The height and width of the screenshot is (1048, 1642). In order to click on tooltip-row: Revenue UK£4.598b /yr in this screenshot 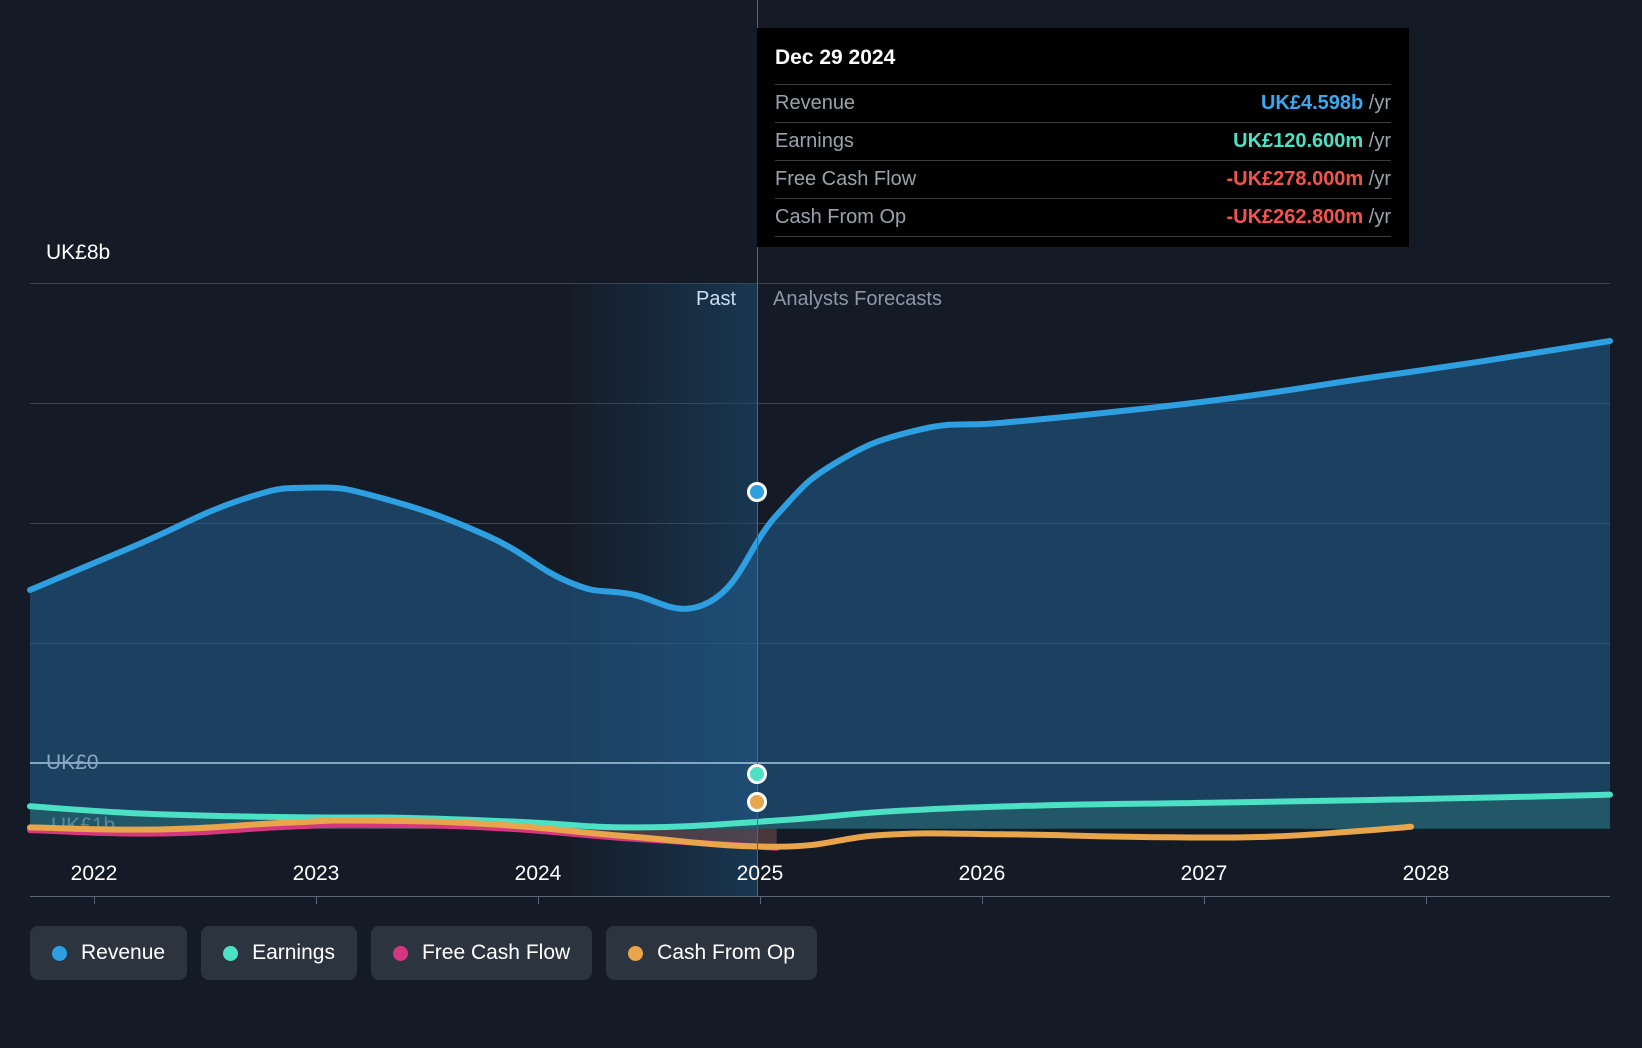, I will do `click(1083, 104)`.